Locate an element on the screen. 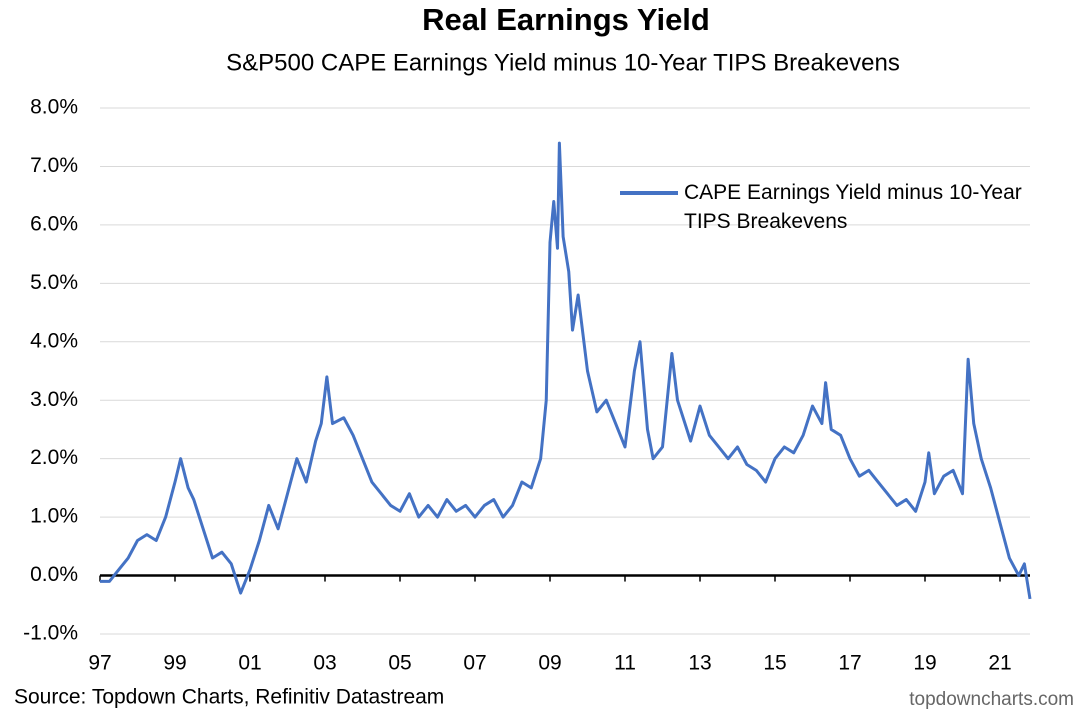 The width and height of the screenshot is (1088, 724). x-tick-label: 17 is located at coordinates (849, 663).